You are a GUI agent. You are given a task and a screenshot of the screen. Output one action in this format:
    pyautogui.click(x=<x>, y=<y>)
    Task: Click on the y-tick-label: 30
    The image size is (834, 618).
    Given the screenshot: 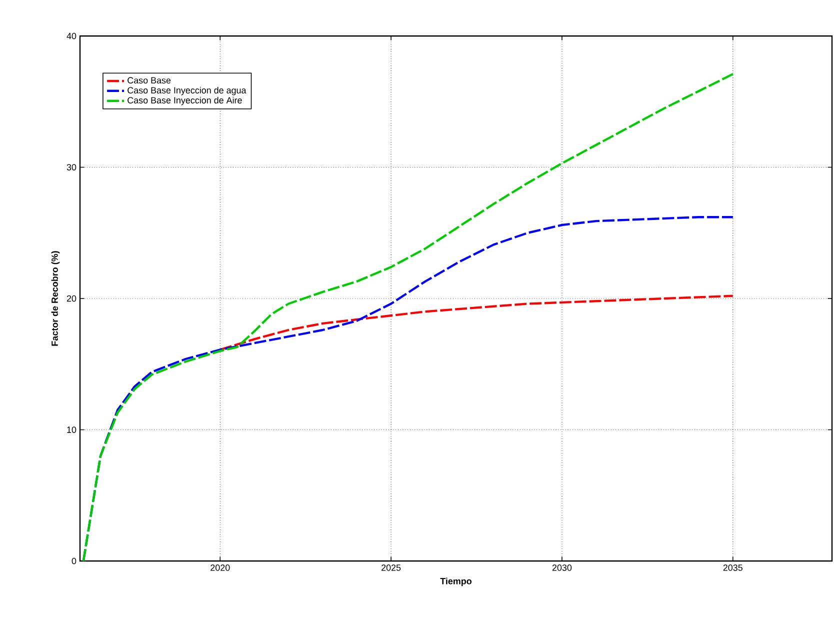 What is the action you would take?
    pyautogui.click(x=71, y=167)
    